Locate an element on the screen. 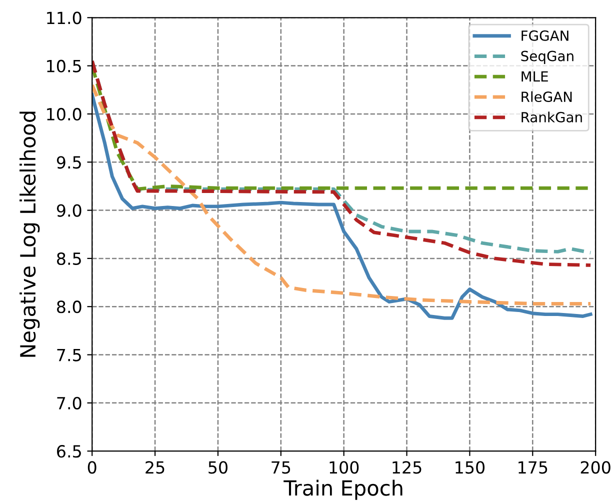  y-tick-label: 9.0 is located at coordinates (69, 210).